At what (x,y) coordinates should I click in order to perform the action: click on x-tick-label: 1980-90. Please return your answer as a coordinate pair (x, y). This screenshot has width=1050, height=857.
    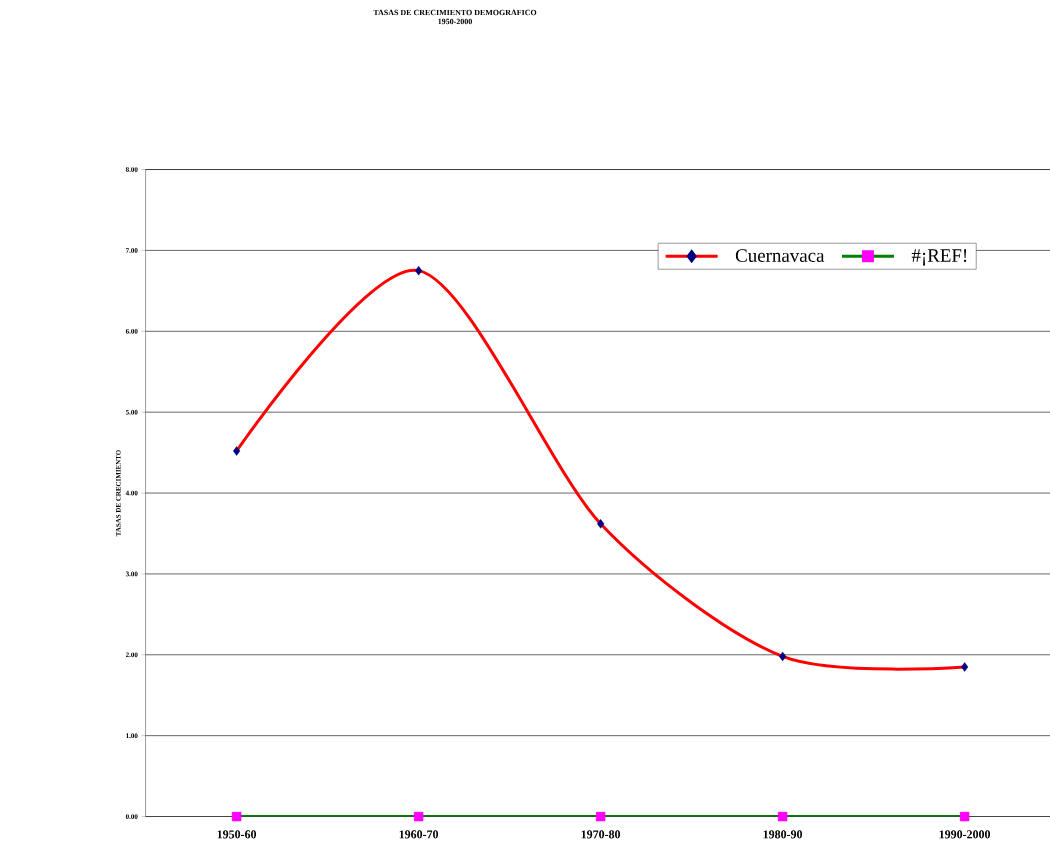
    Looking at the image, I should click on (783, 834).